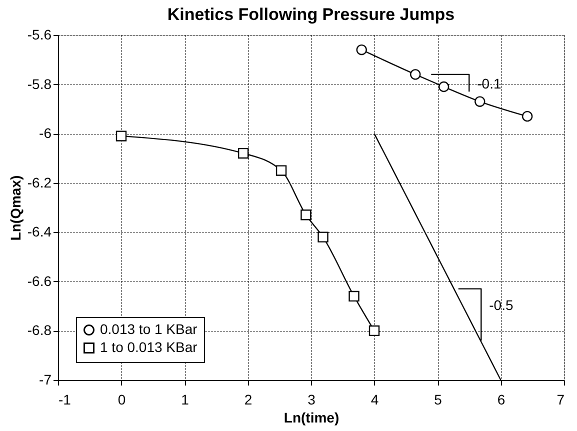 Image resolution: width=577 pixels, height=431 pixels. I want to click on legend-label: 1 to 0.013 KBar, so click(149, 347).